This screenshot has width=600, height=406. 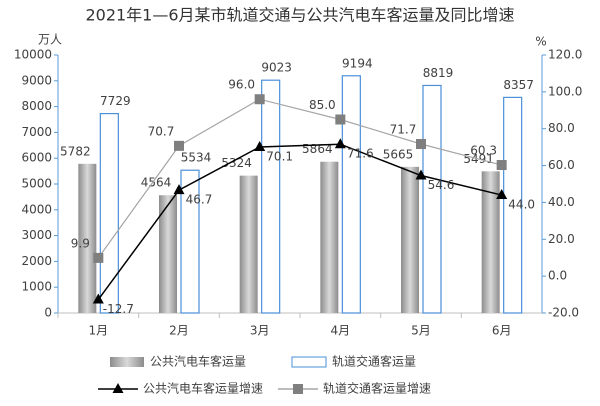 What do you see at coordinates (36, 184) in the screenshot?
I see `y-tick-label: 5000` at bounding box center [36, 184].